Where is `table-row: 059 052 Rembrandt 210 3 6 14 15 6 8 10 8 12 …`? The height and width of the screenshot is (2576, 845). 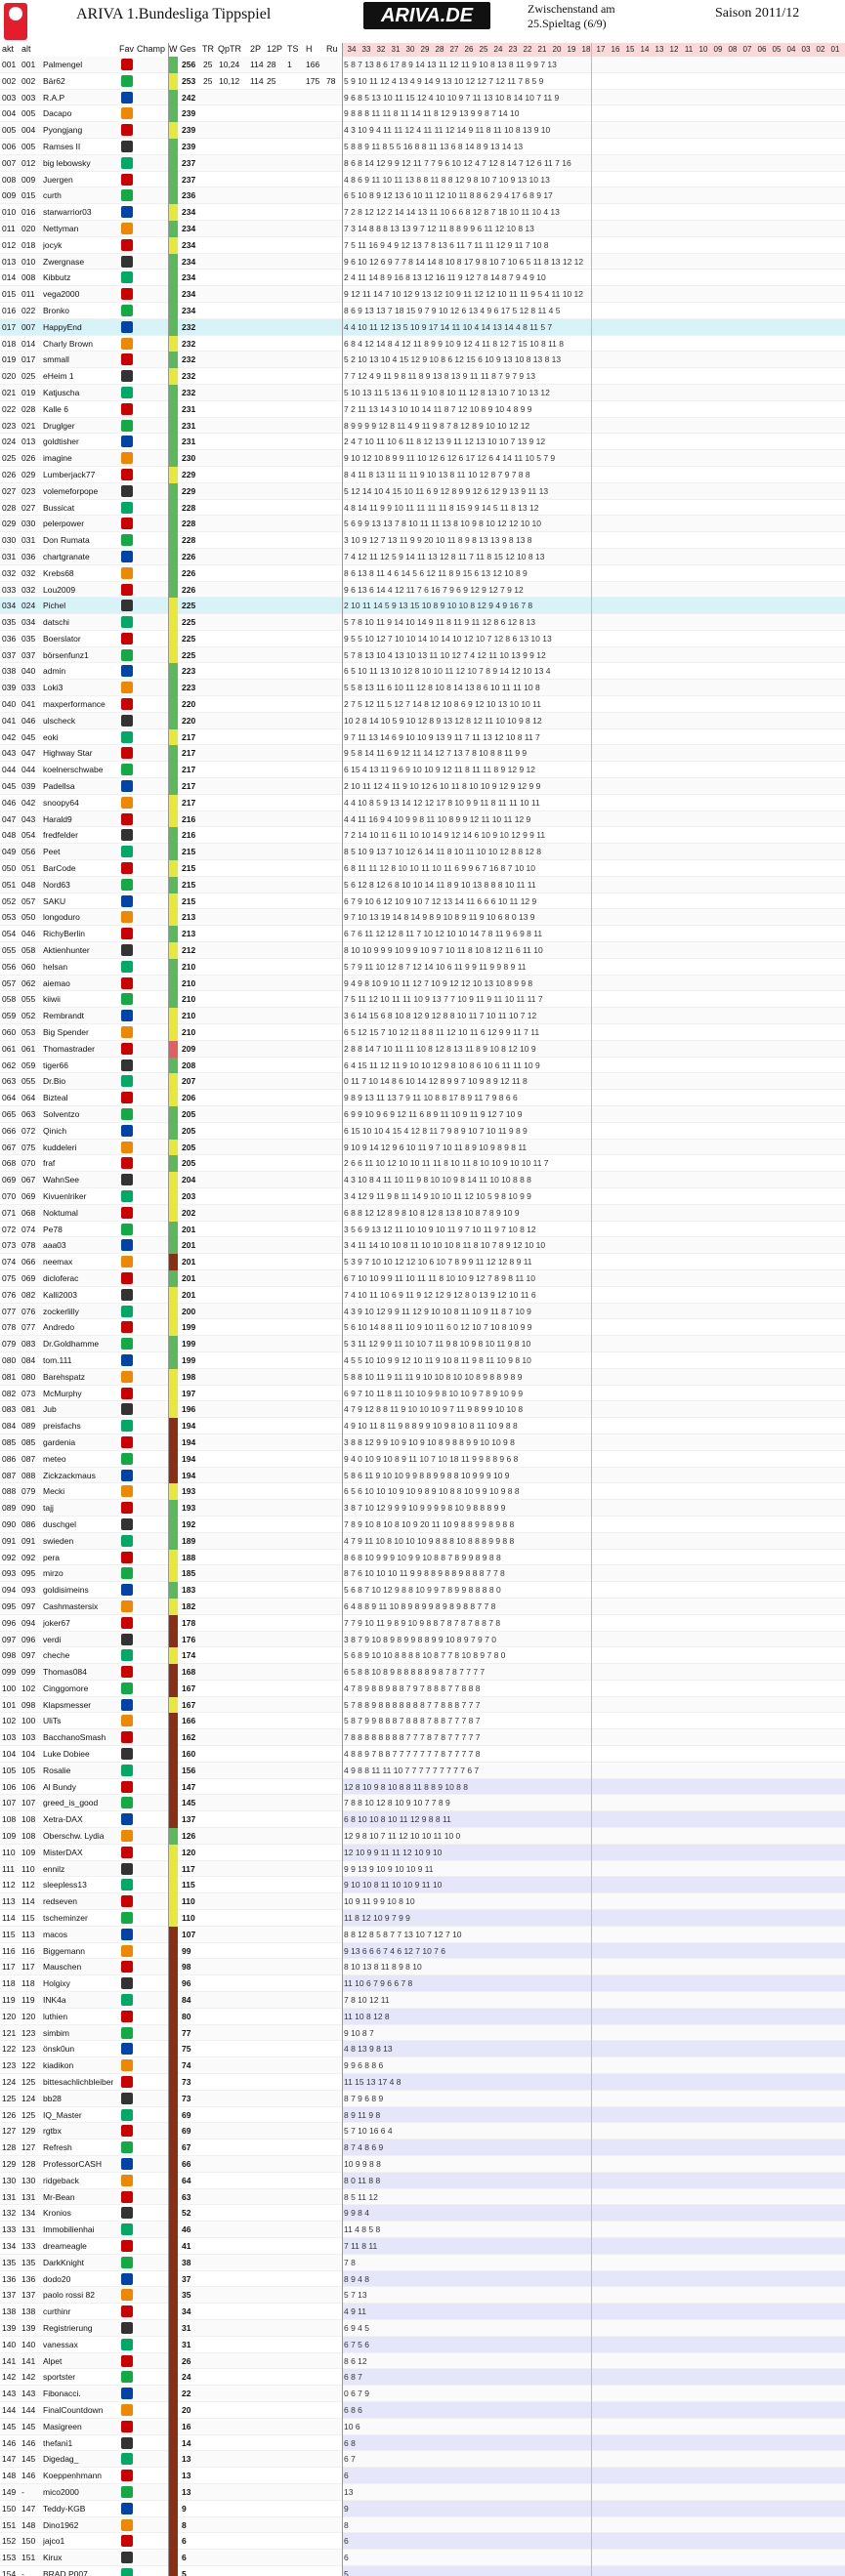
table-row: 059 052 Rembrandt 210 3 6 14 15 6 8 10 8 12 … is located at coordinates (422, 1017).